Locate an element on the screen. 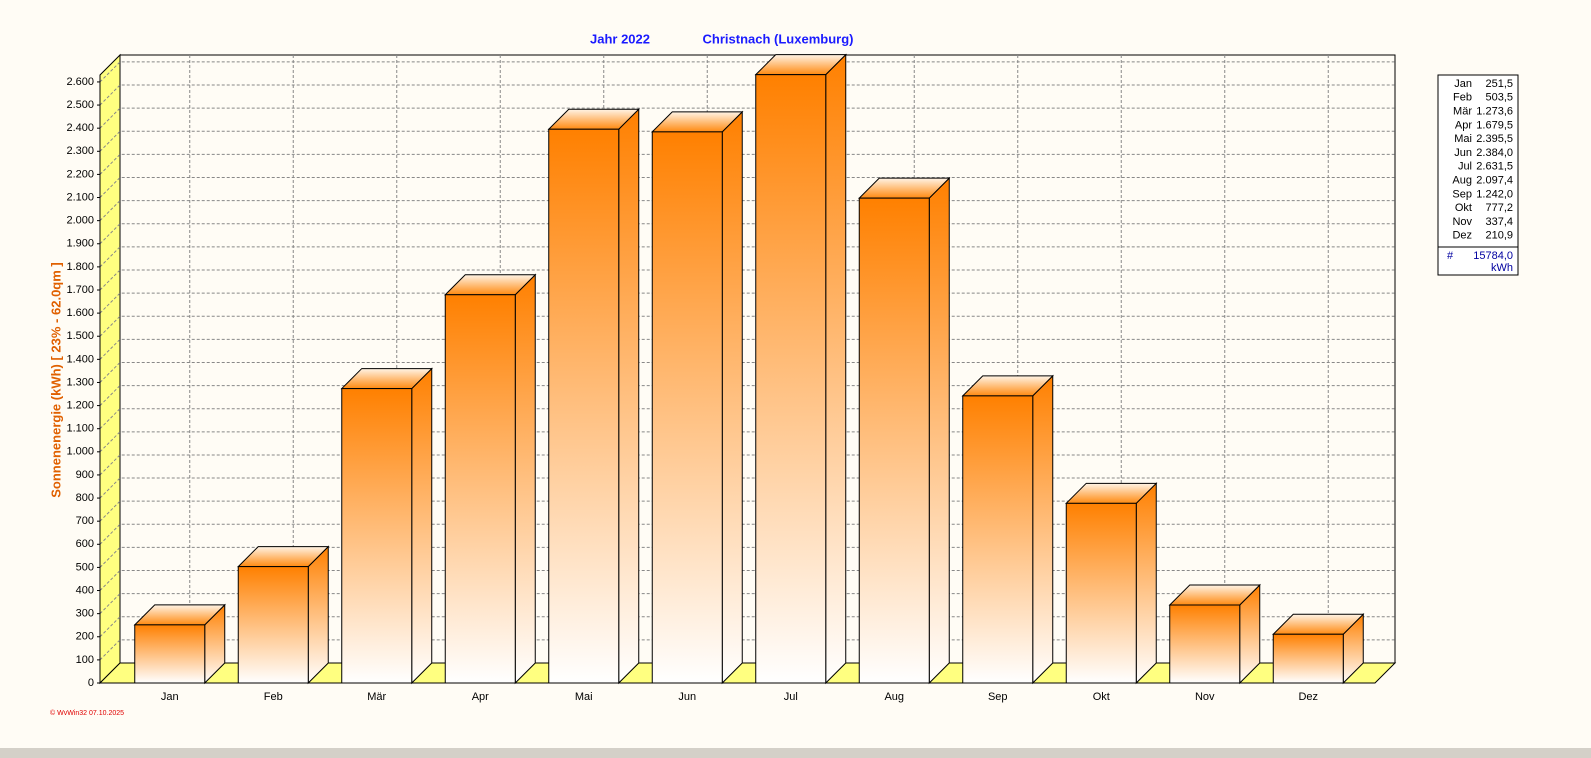 The image size is (1591, 758). chart-subtitle: Christnach (Luxemburg) is located at coordinates (778, 38).